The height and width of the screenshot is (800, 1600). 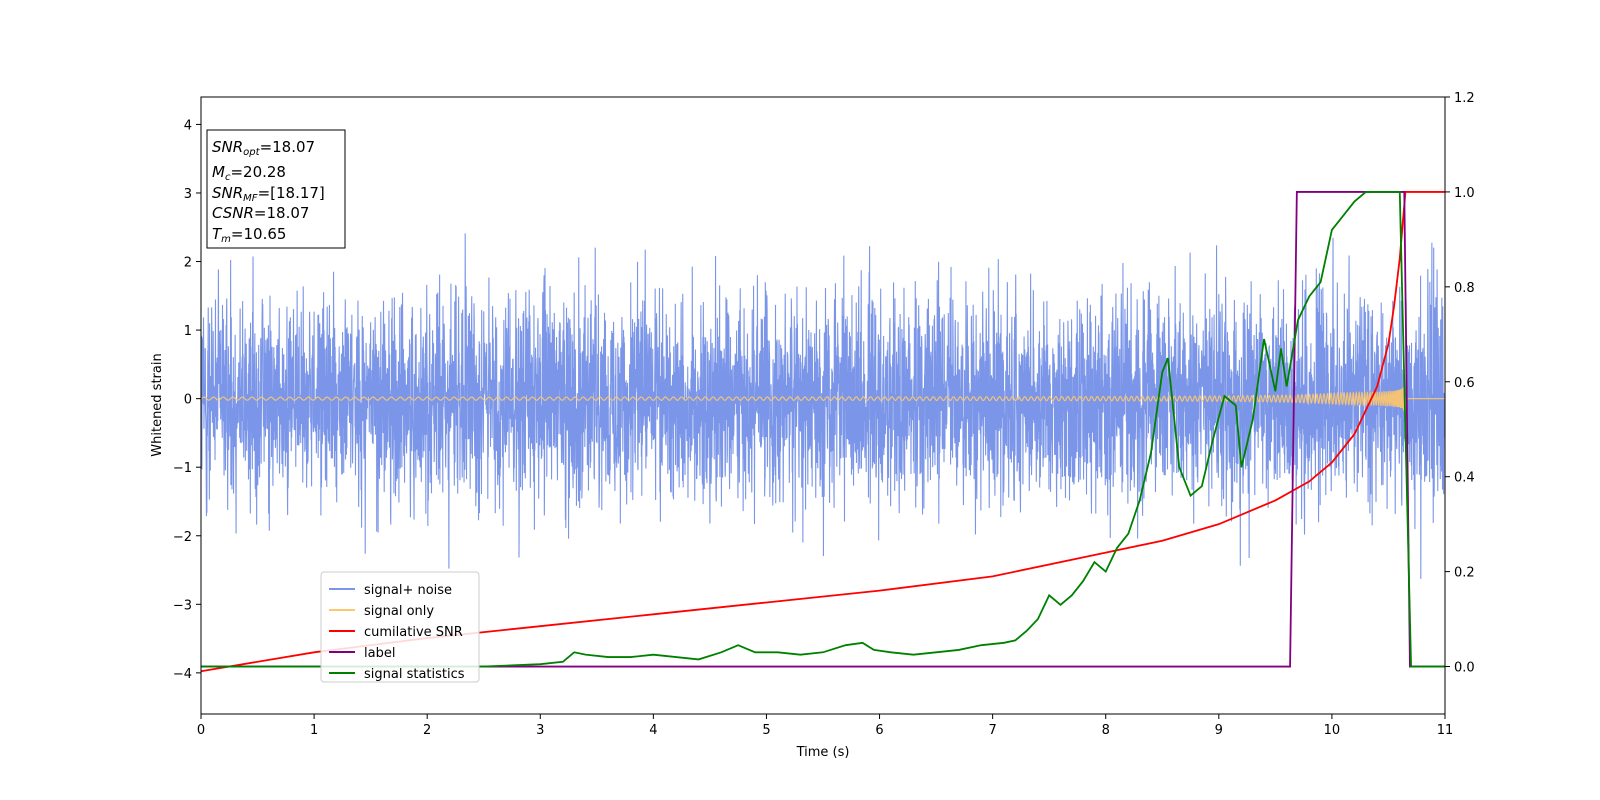 What do you see at coordinates (1445, 730) in the screenshot?
I see `x-tick-label: 11` at bounding box center [1445, 730].